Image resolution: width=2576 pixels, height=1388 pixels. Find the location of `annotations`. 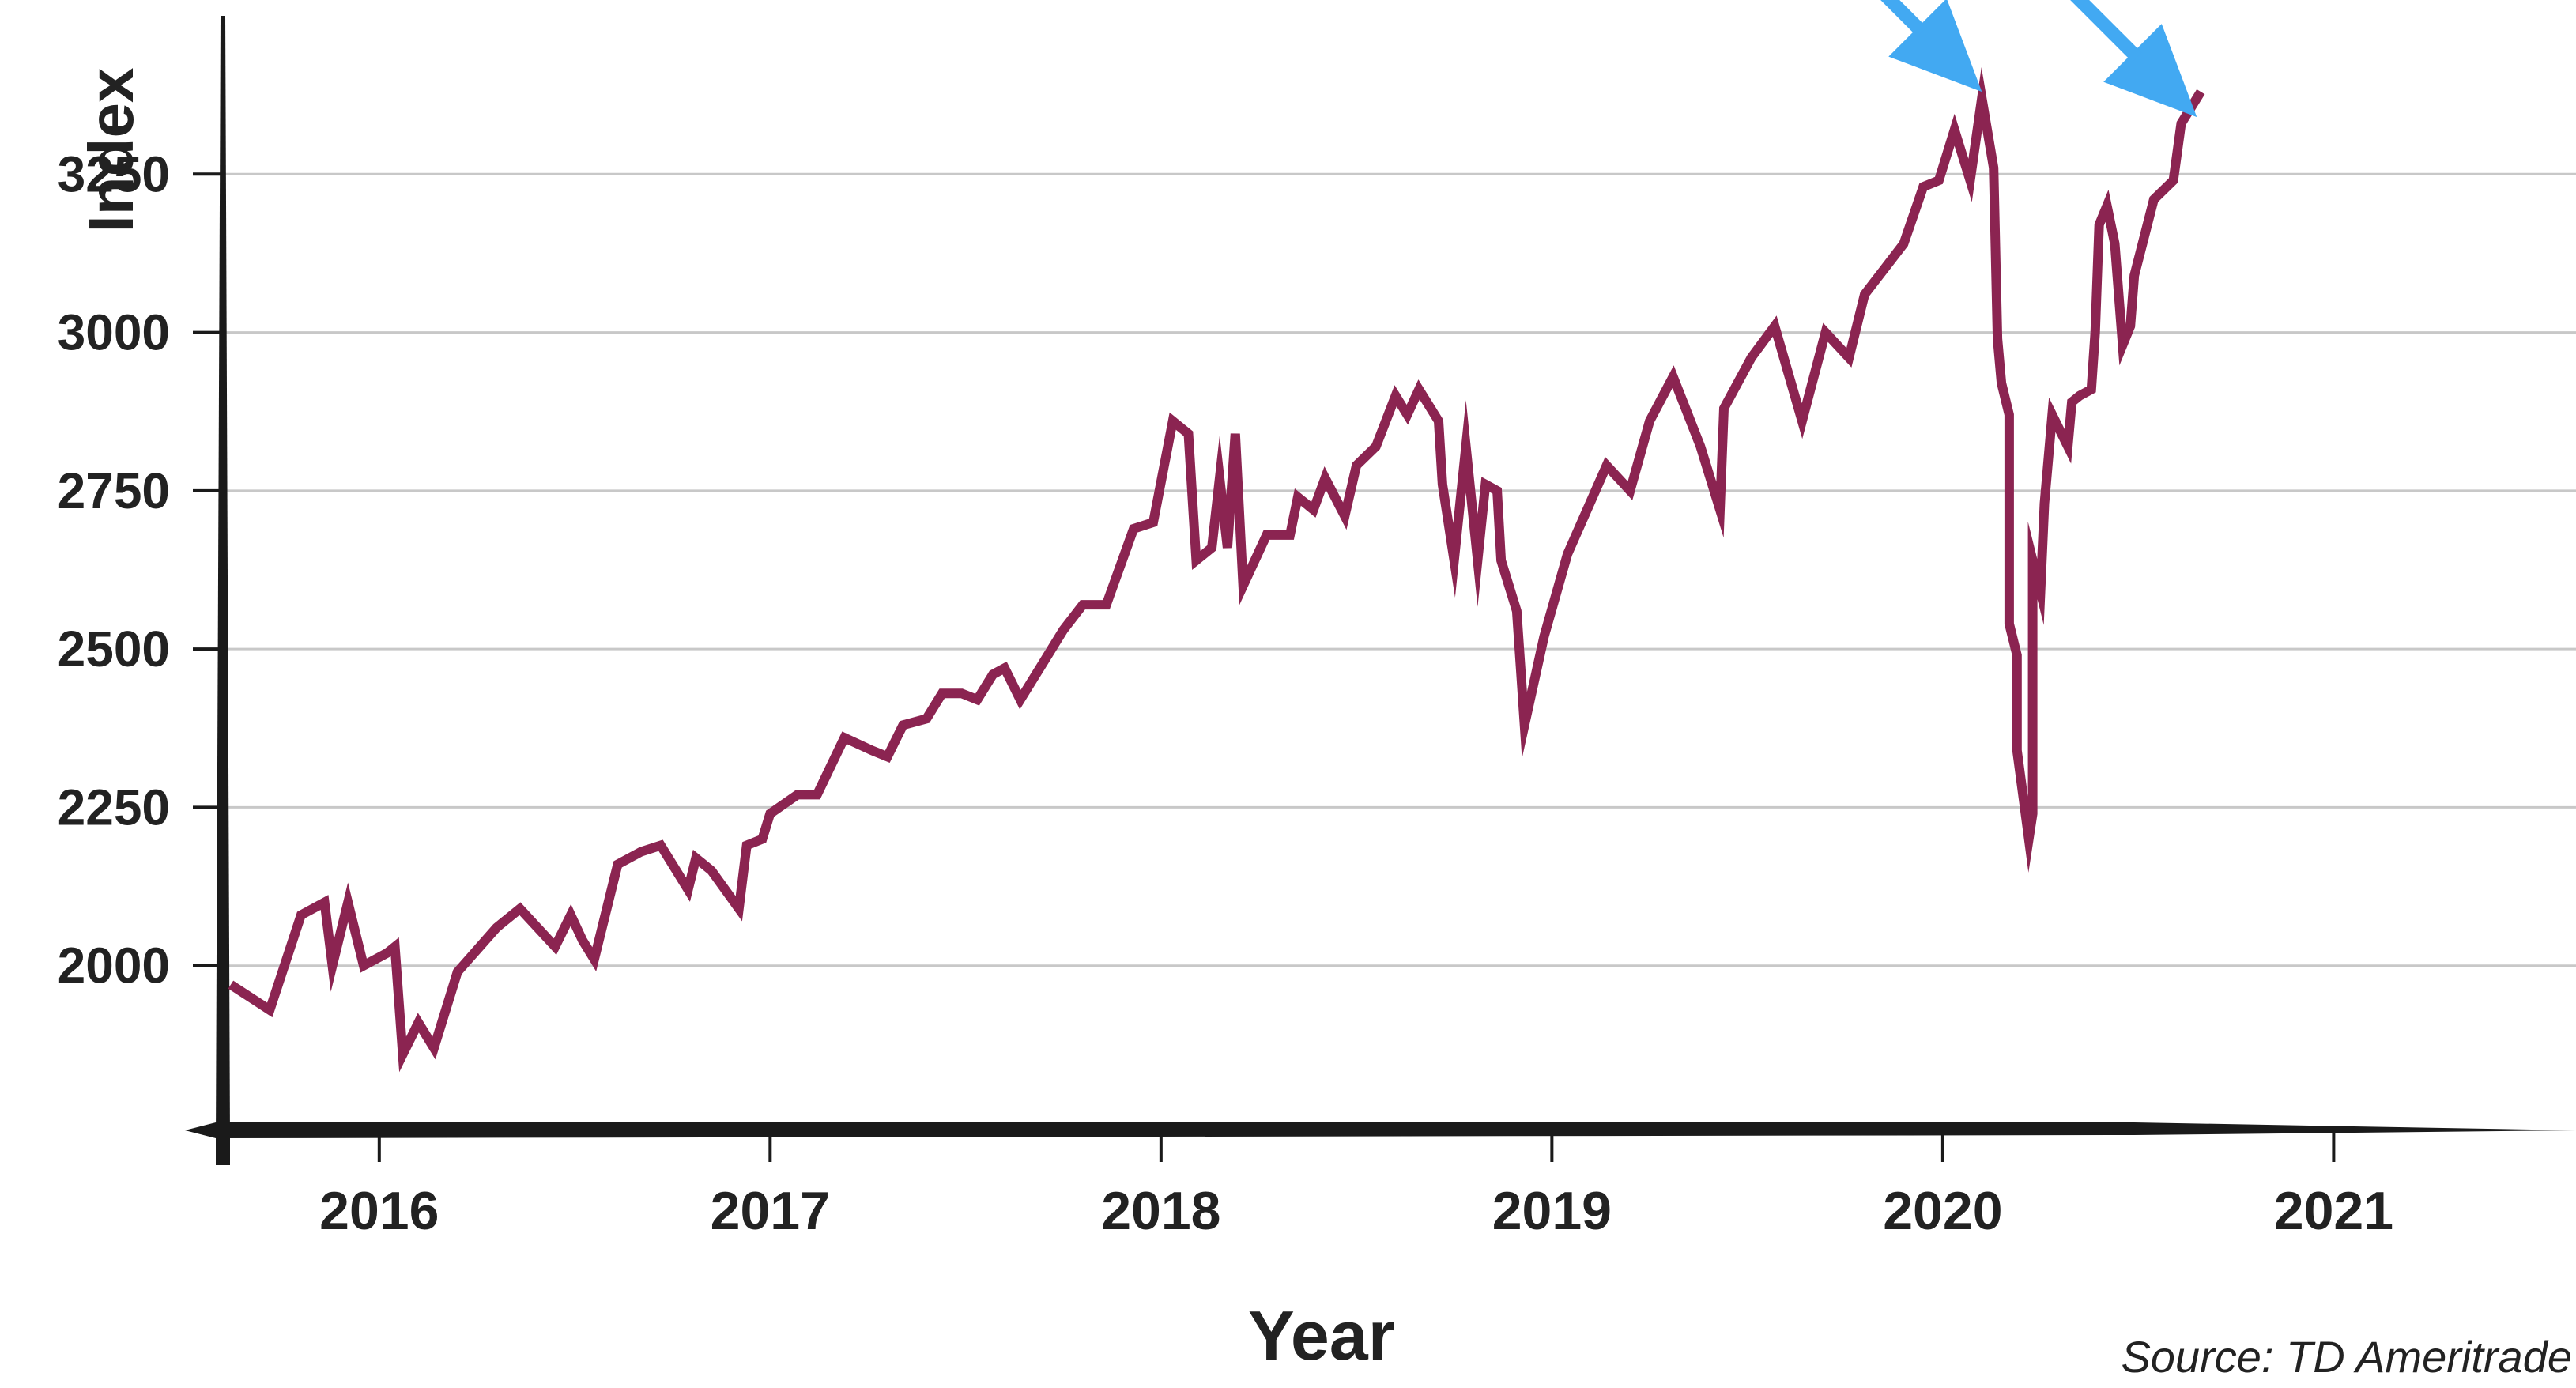

annotations is located at coordinates (2038, 59).